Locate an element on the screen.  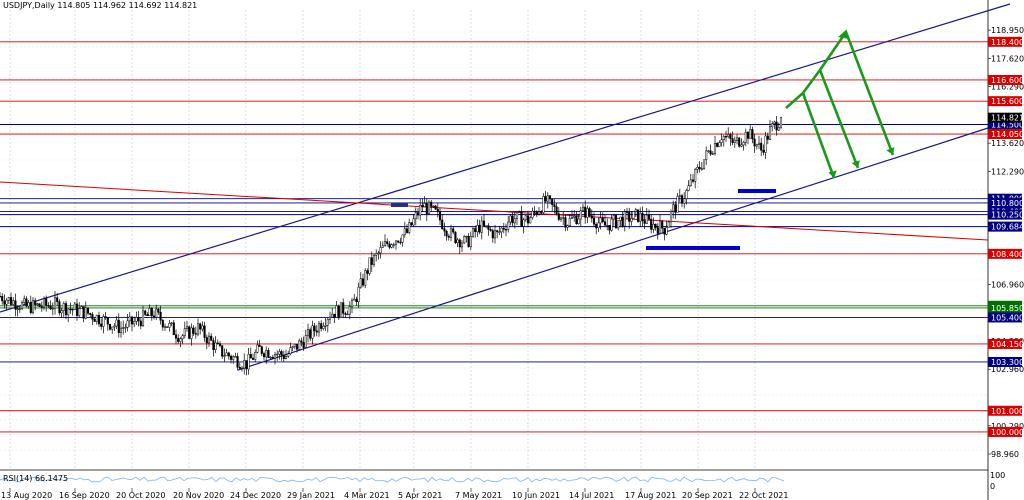
arrow-head is located at coordinates (890, 151).